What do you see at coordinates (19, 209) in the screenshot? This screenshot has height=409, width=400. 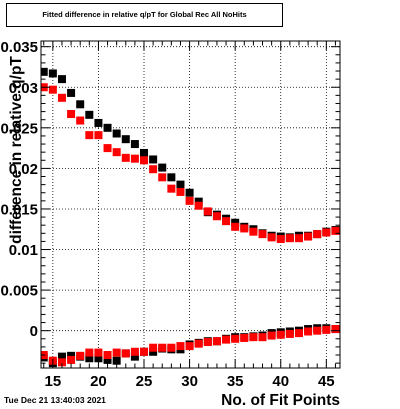 I see `y-tick-label: 0.015` at bounding box center [19, 209].